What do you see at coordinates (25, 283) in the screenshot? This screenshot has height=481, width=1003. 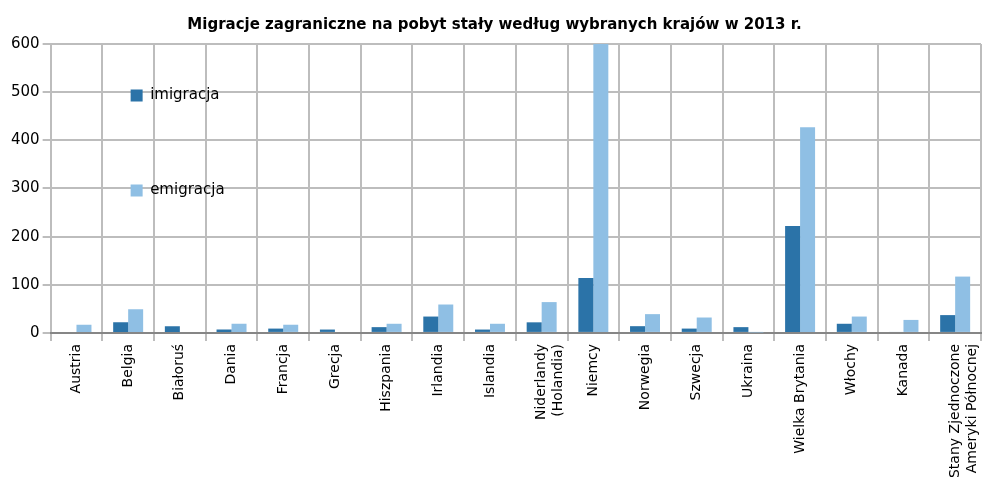 I see `y-tick-label: 100` at bounding box center [25, 283].